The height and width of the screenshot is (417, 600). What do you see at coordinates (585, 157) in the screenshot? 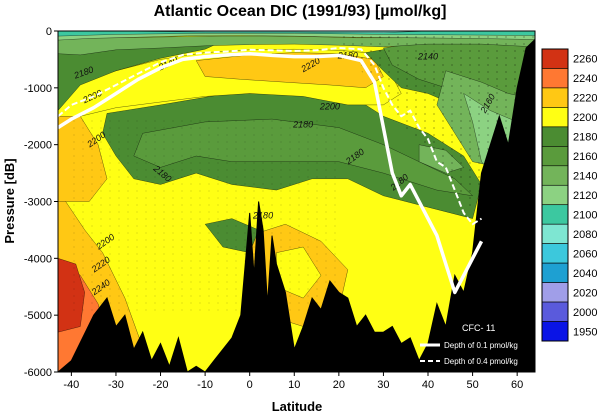
I see `colorbar-label: 2160` at bounding box center [585, 157].